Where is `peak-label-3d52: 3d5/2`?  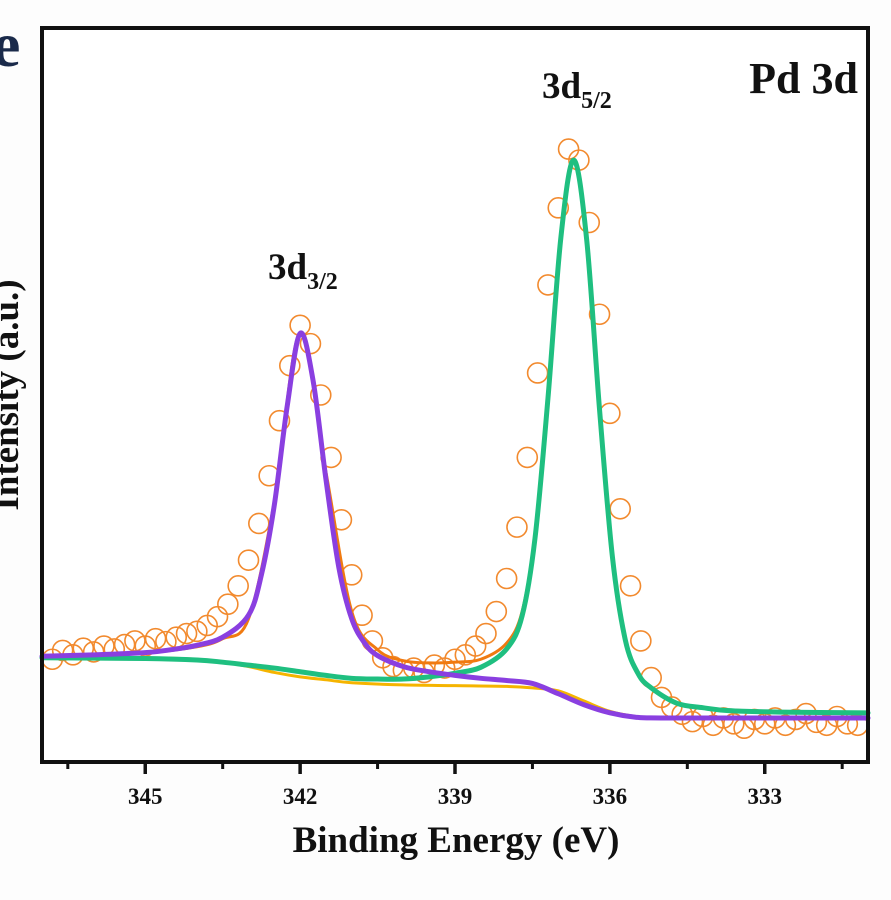 peak-label-3d52: 3d5/2 is located at coordinates (577, 90).